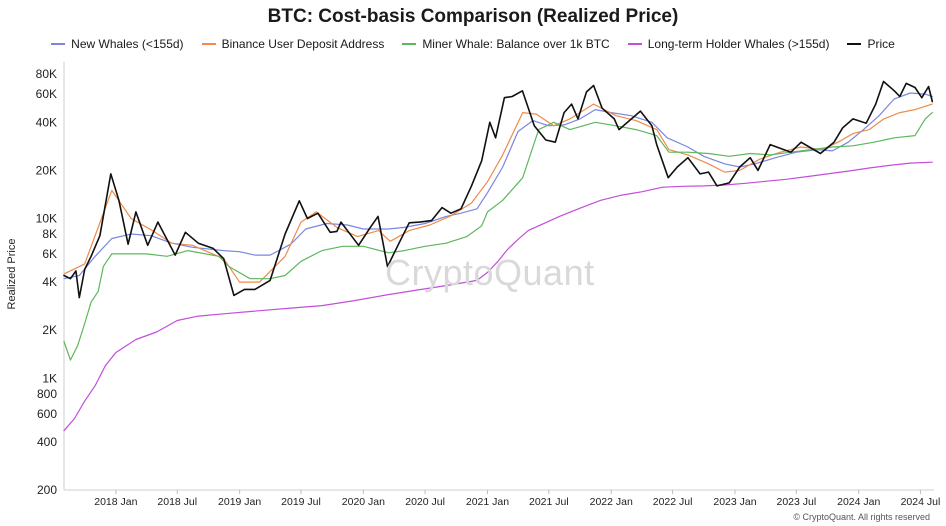 This screenshot has height=526, width=946. I want to click on legend-item: Long-term Holder Whales (>155d), so click(728, 44).